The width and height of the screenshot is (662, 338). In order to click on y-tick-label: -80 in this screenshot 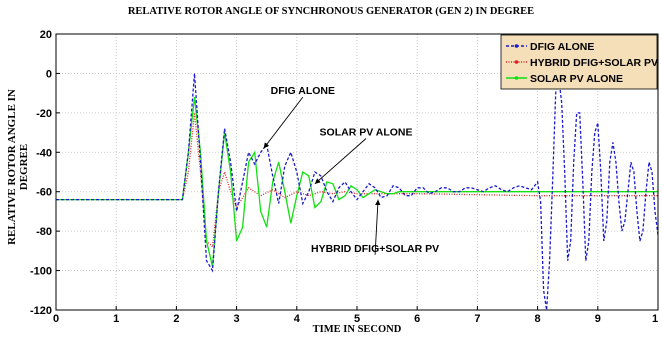, I will do `click(44, 232)`.